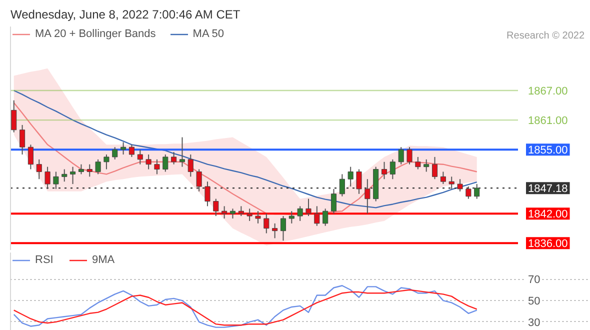 The image size is (590, 330). Describe the element at coordinates (548, 92) in the screenshot. I see `y-tick-label: 1867.00` at that location.